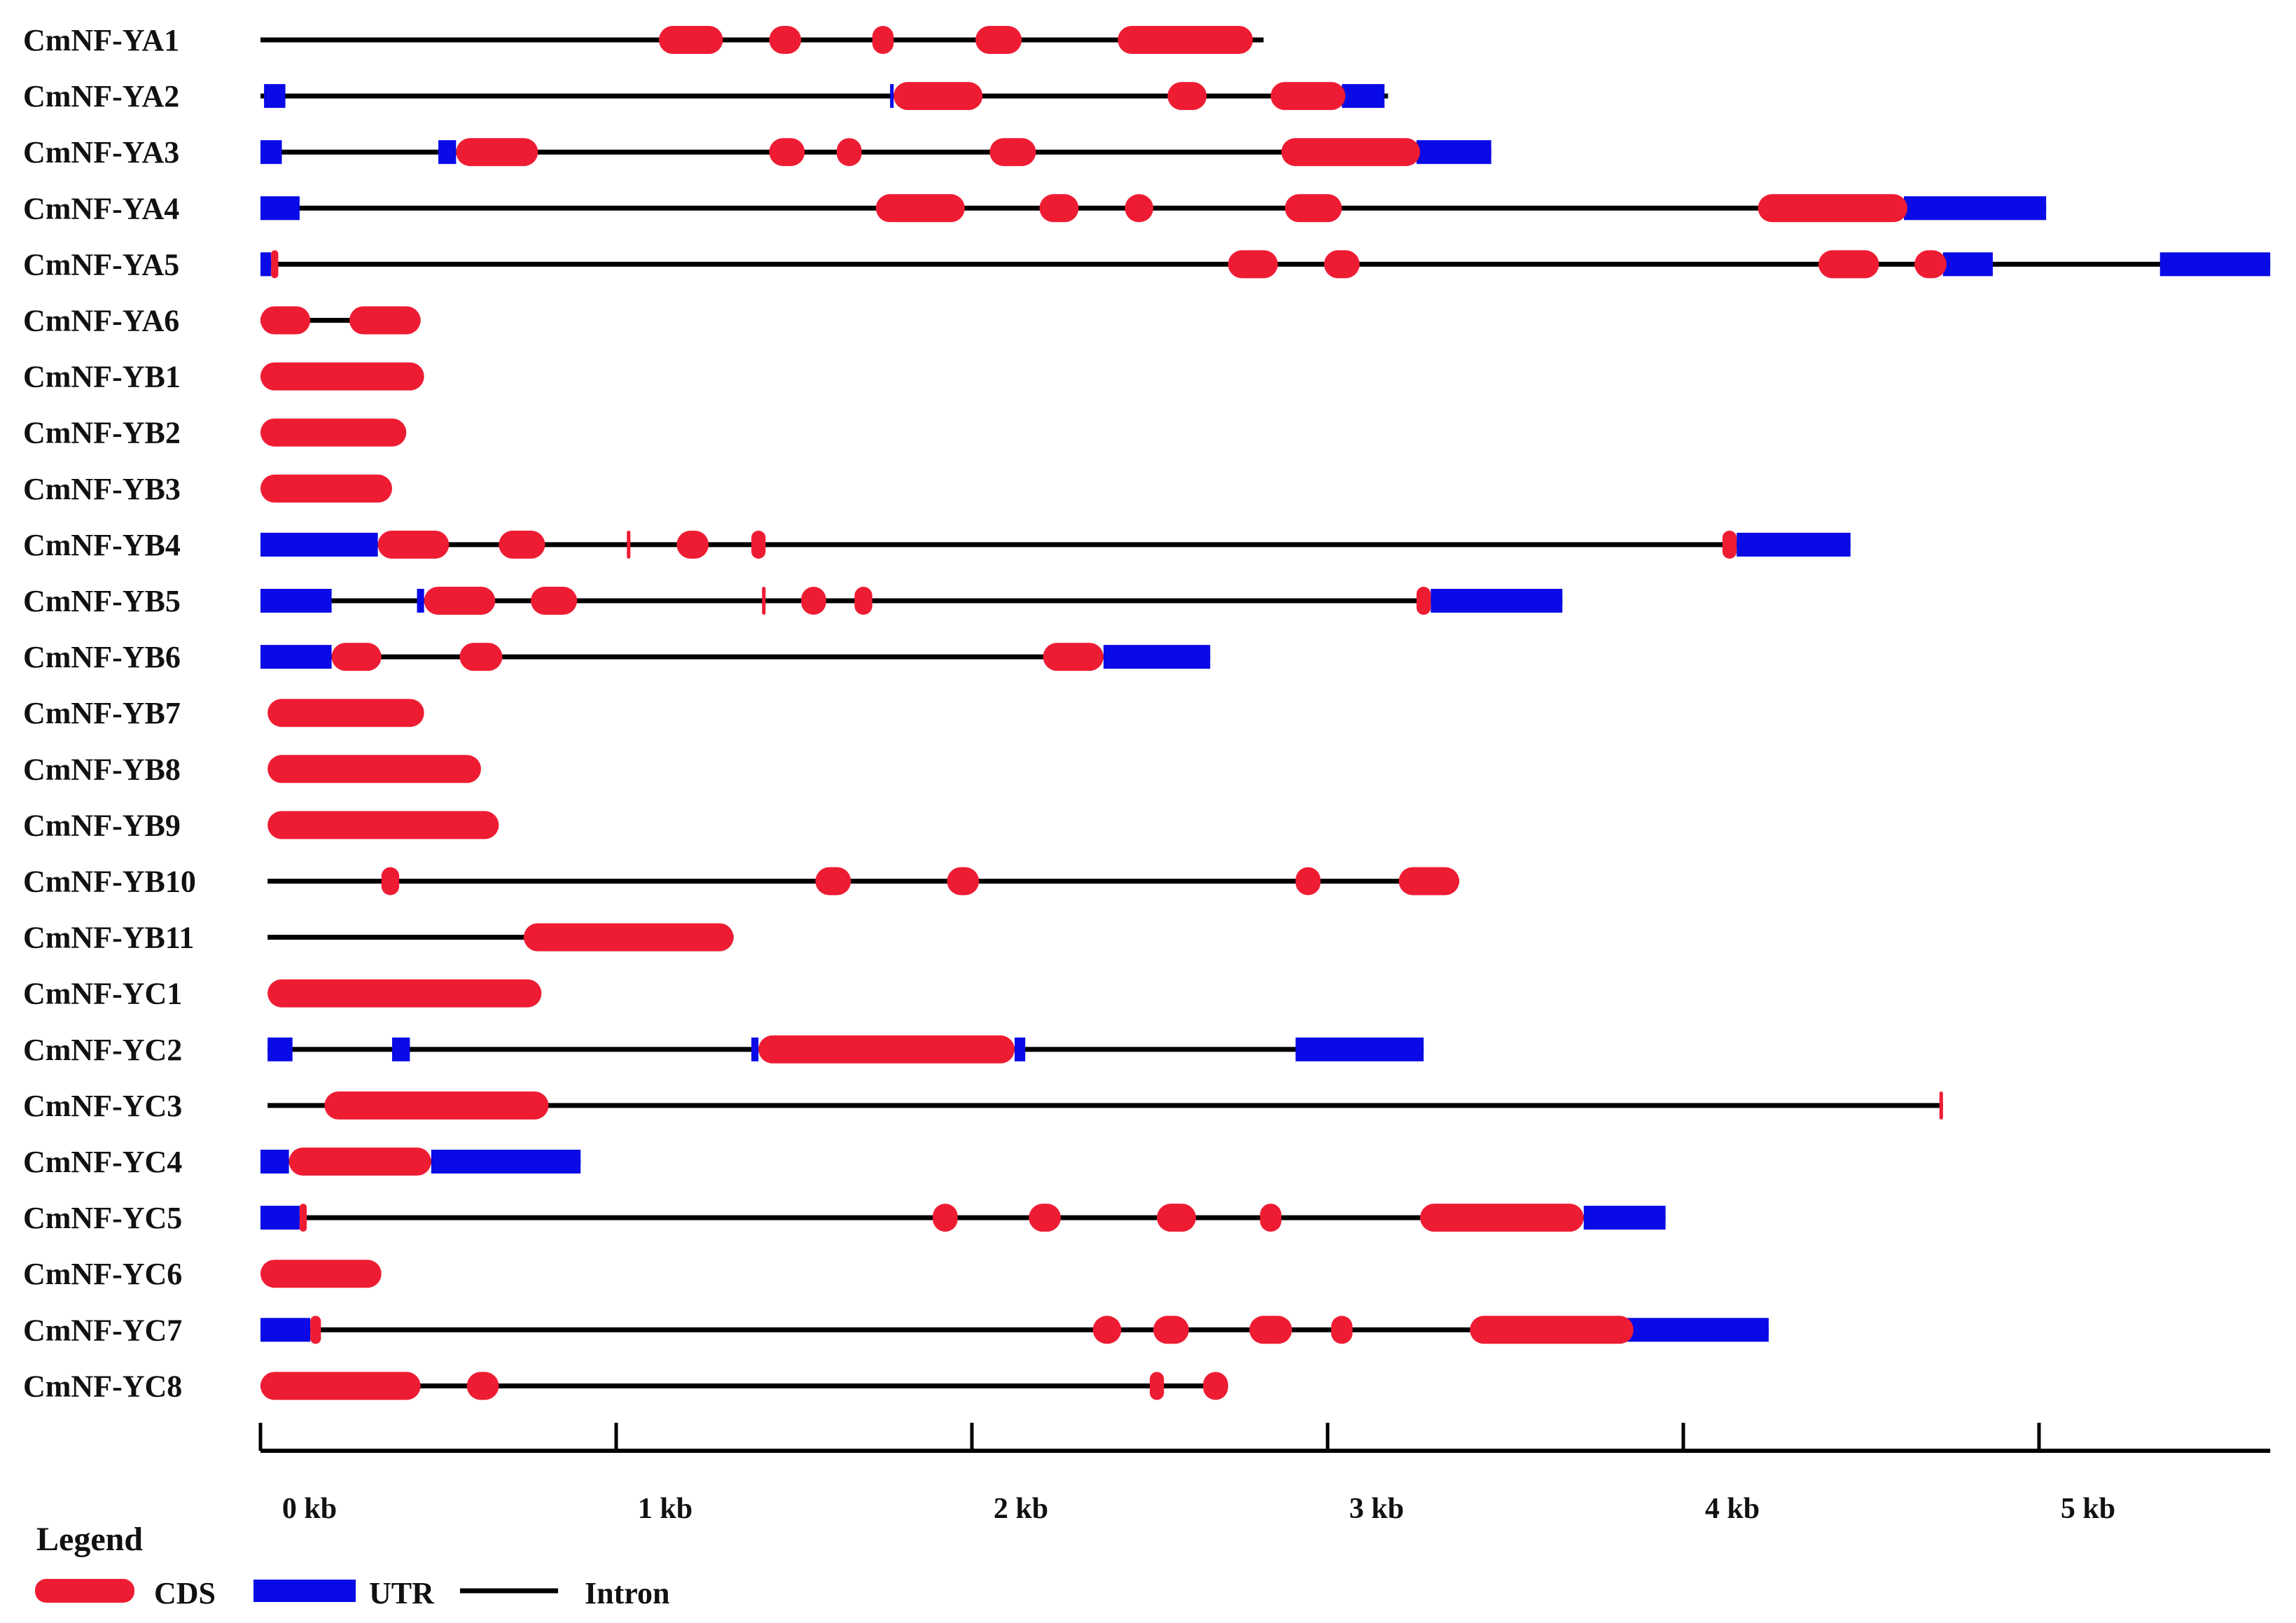 The width and height of the screenshot is (2296, 1623). Describe the element at coordinates (793, 601) in the screenshot. I see `gene-row-cmnf-yb5: CmNF-YB5` at that location.